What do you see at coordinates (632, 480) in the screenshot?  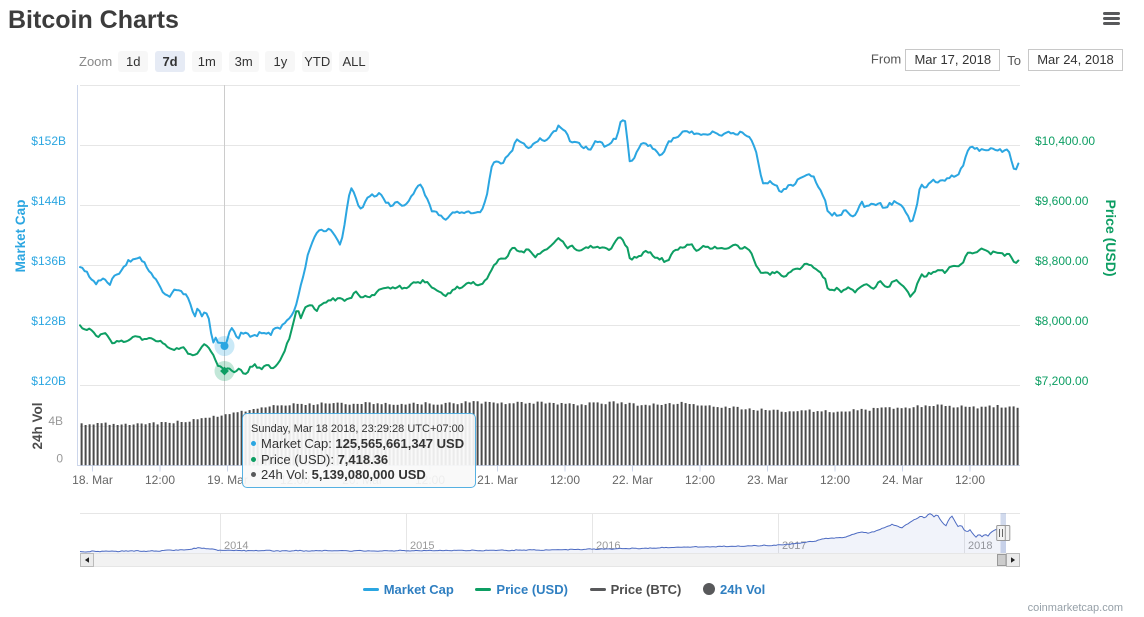 I see `svg-text: 22. Mar` at bounding box center [632, 480].